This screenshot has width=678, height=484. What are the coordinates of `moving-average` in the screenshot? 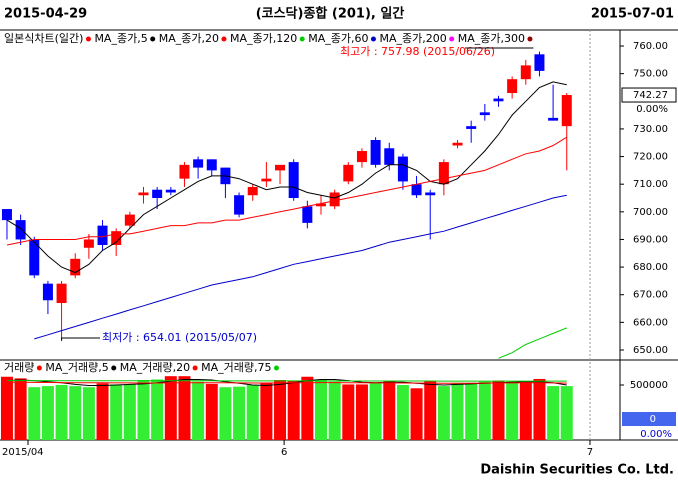 It's located at (532, 343).